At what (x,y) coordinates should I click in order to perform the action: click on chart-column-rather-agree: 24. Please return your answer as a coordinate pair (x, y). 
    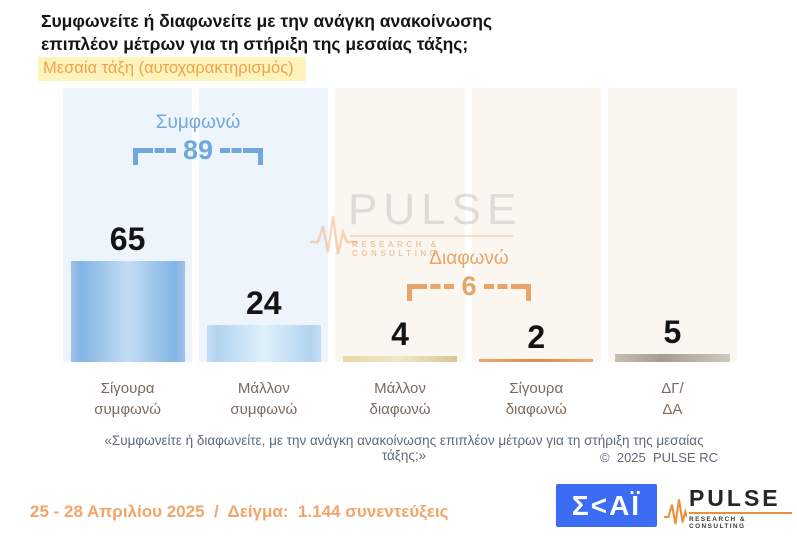
    Looking at the image, I should click on (264, 225).